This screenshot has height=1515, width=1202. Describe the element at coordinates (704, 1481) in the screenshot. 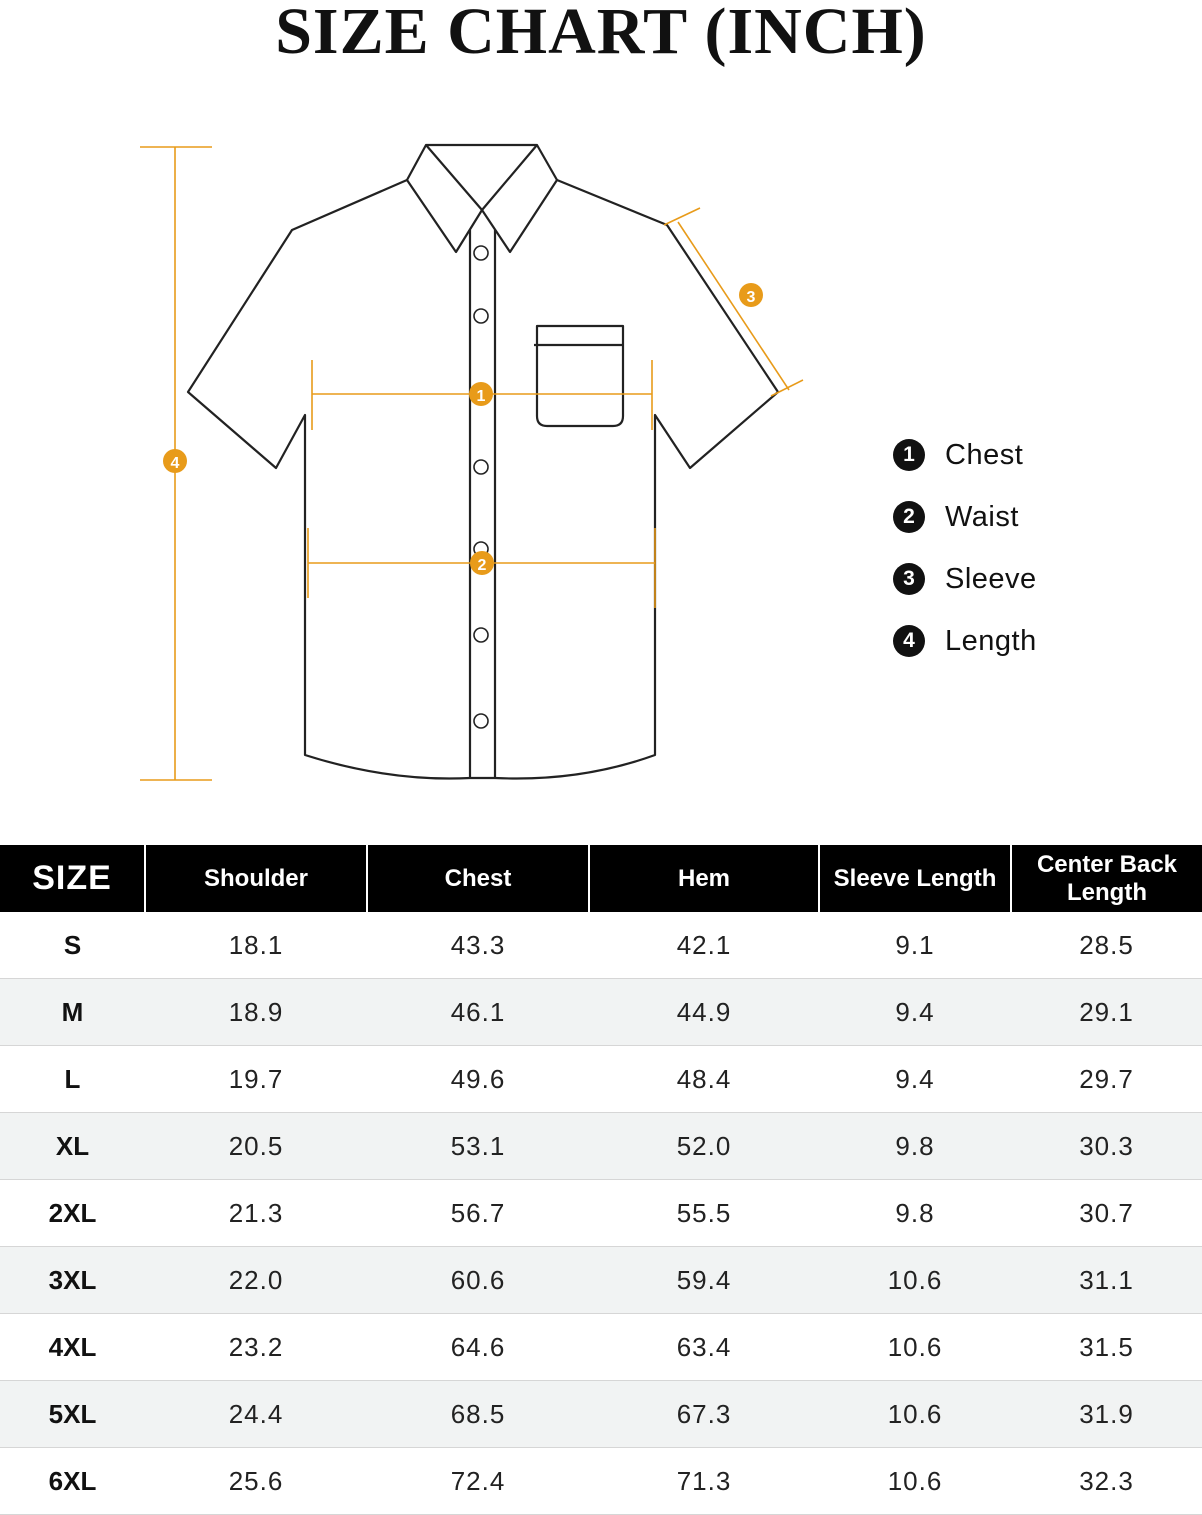

I see `hem-cell: 71.3` at that location.